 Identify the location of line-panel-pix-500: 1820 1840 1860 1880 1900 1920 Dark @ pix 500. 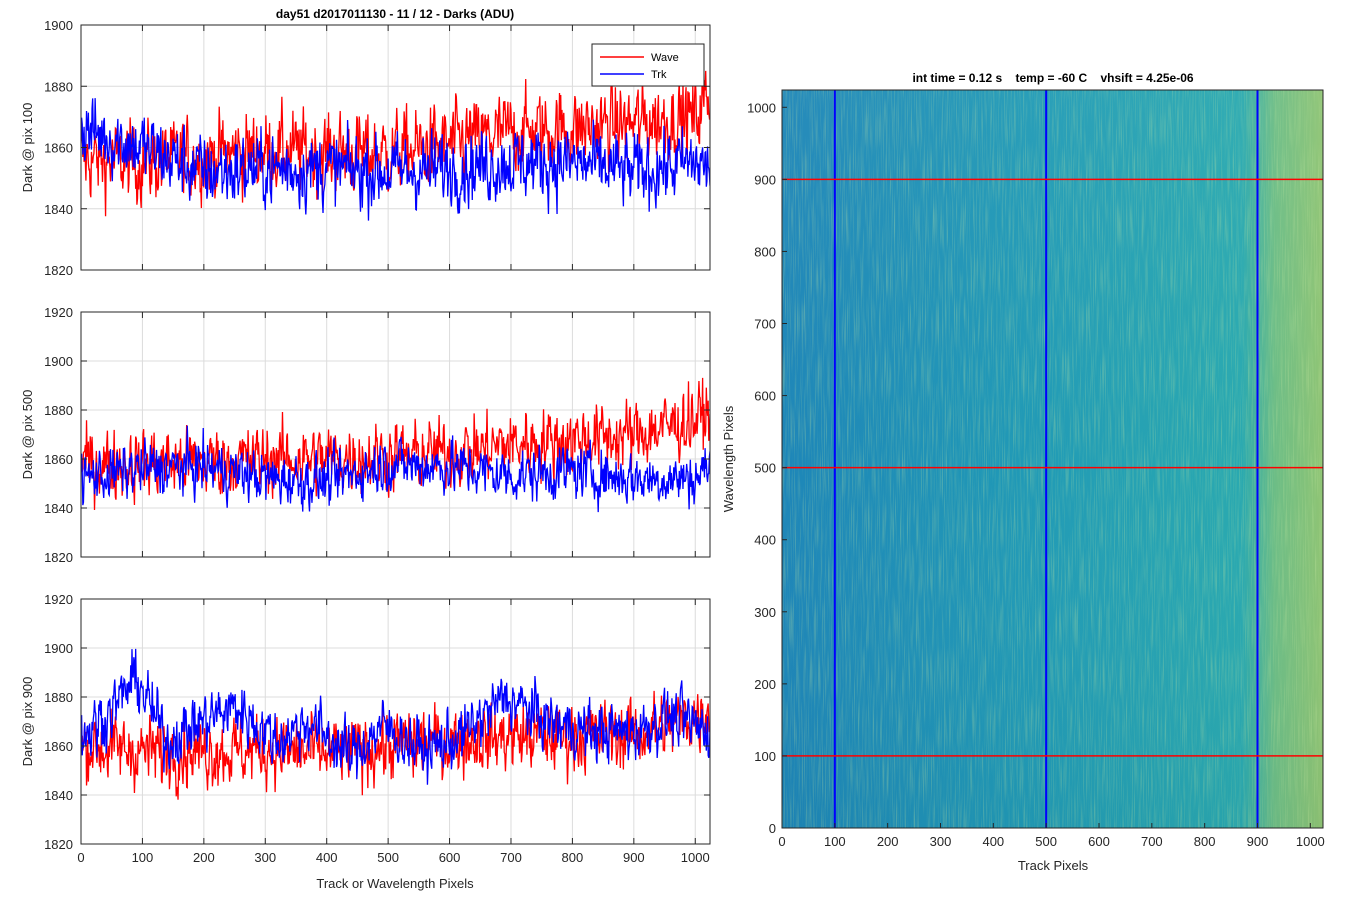
(365, 435).